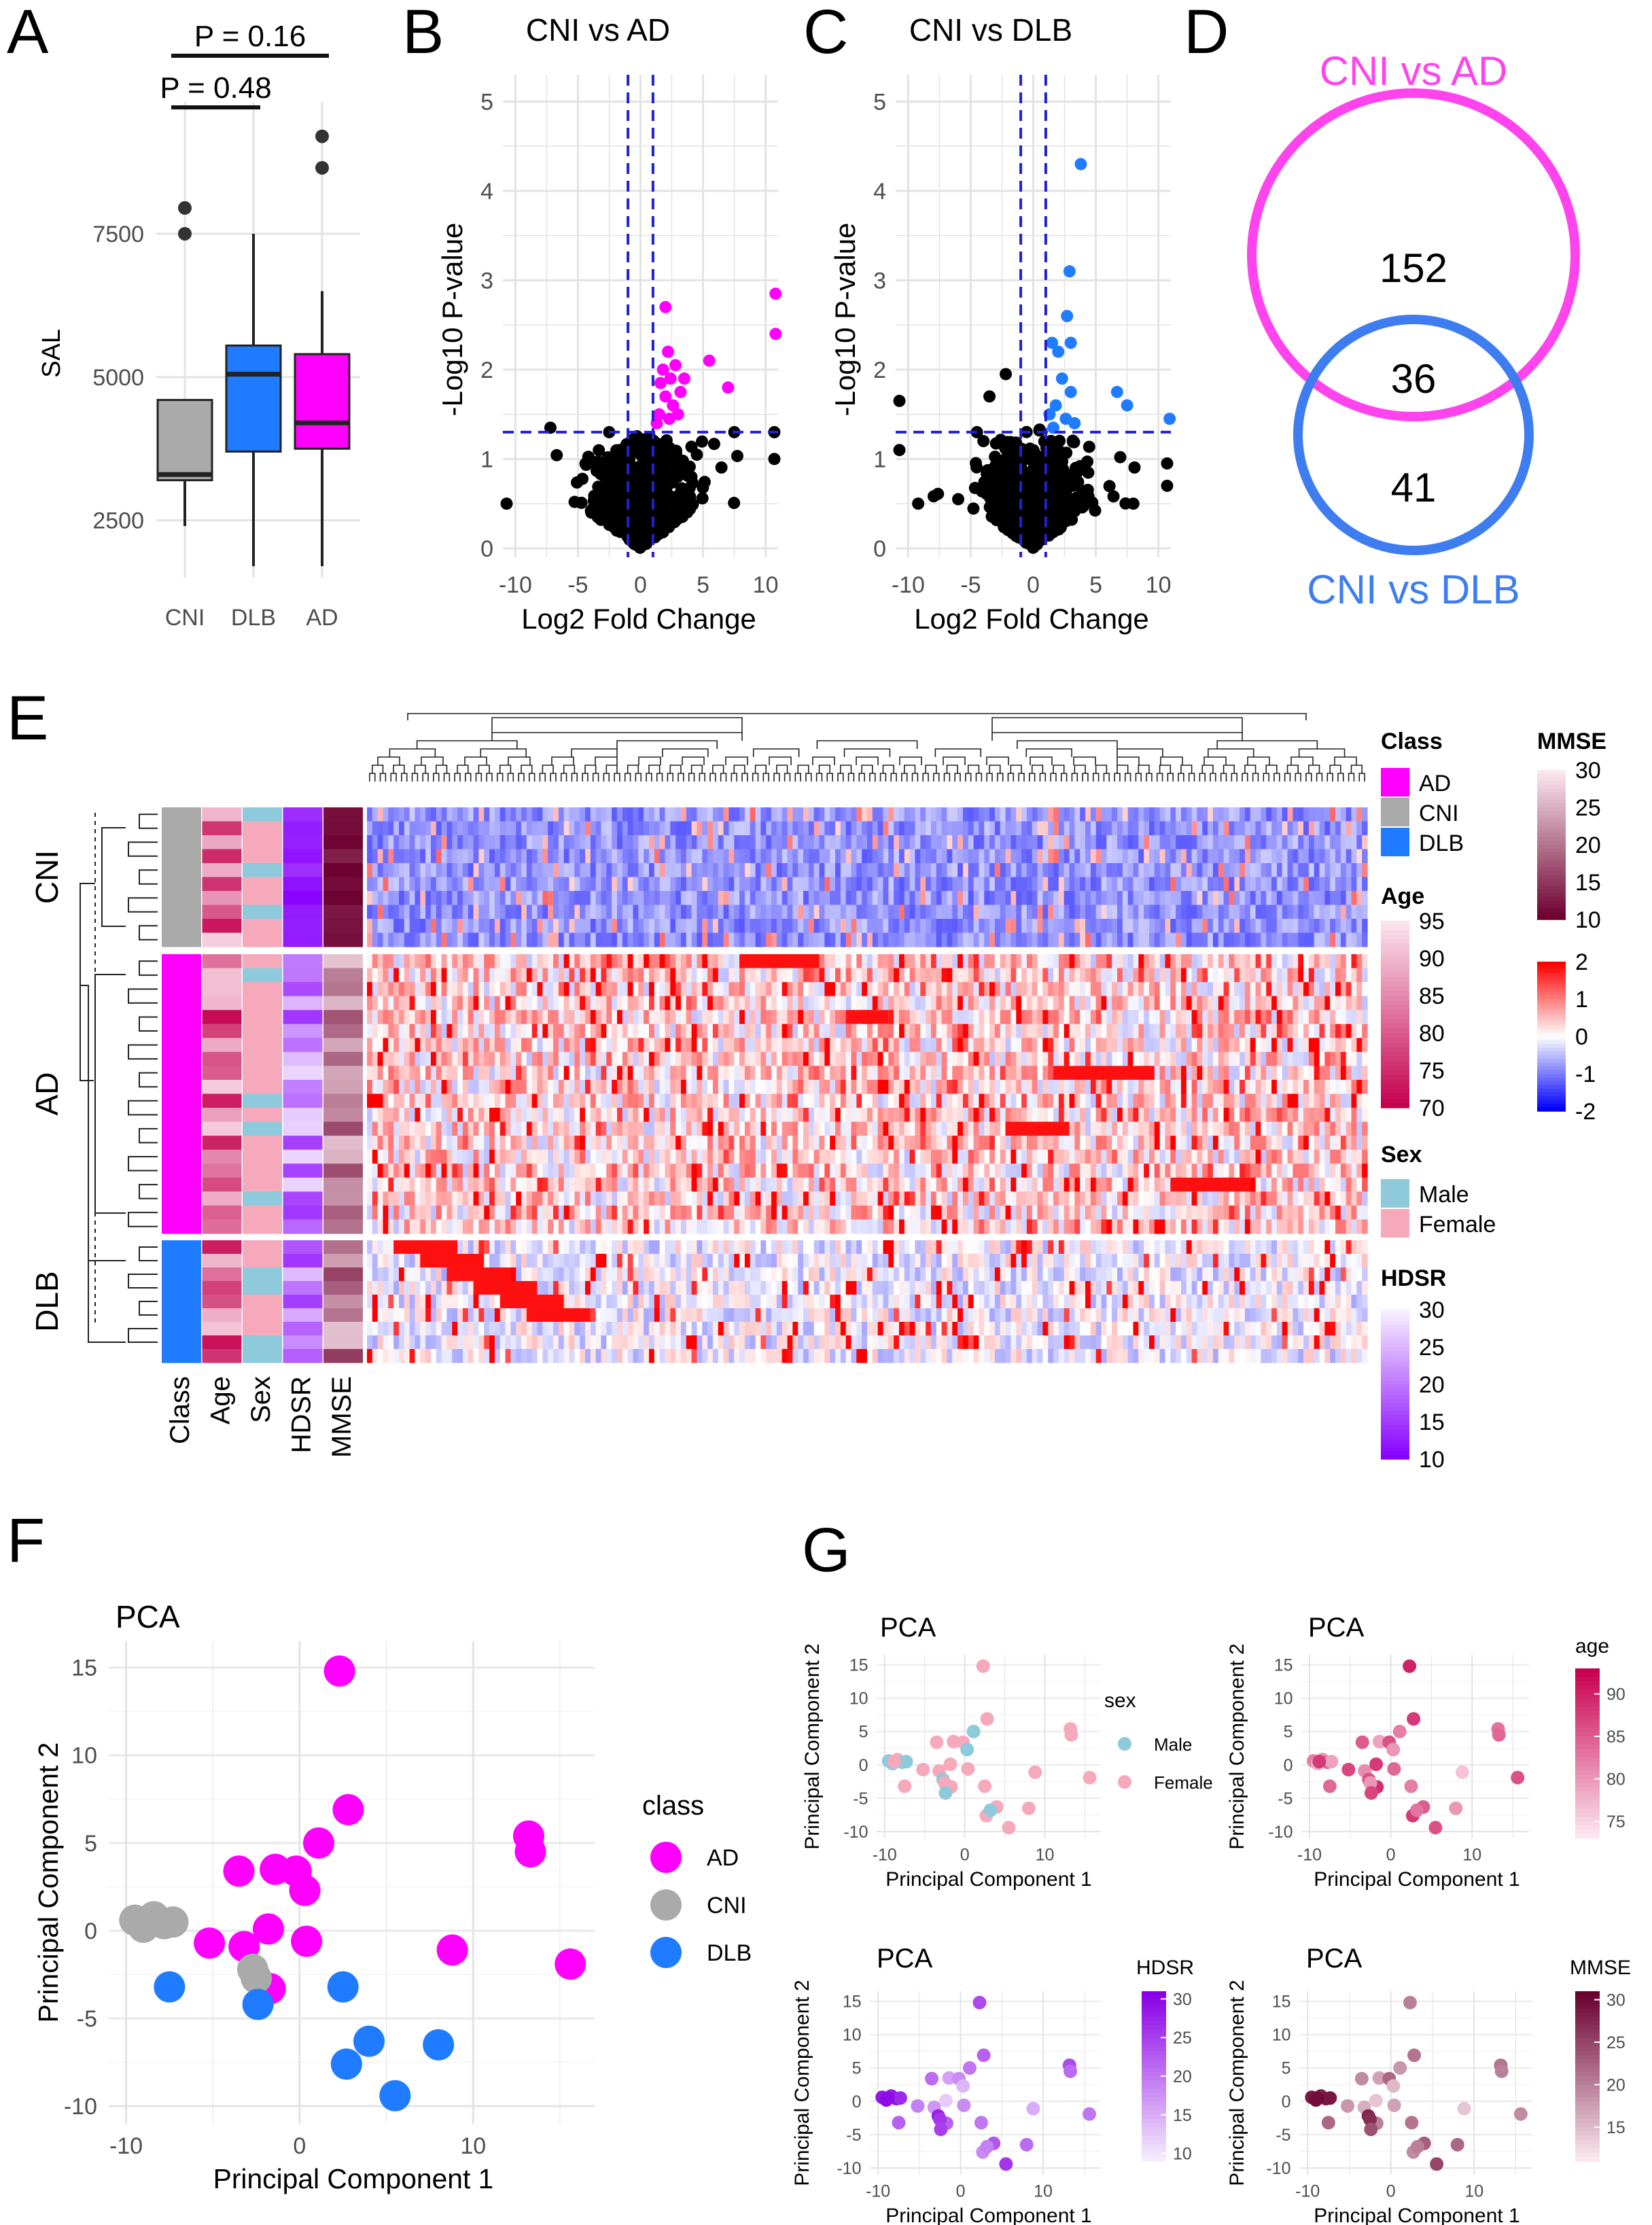 This screenshot has height=2225, width=1652. I want to click on volcano-title: CNI vs AD, so click(598, 30).